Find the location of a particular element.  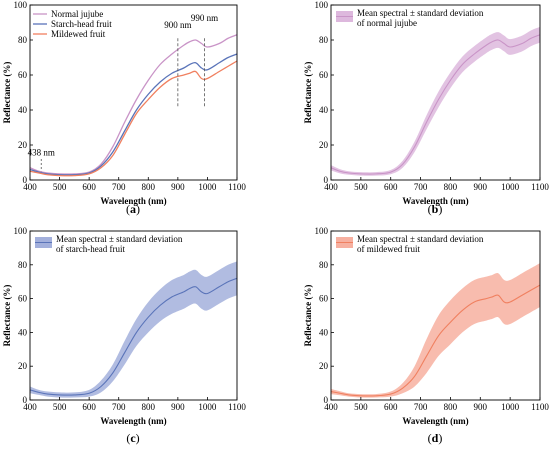

legend-label-2: of mildewed fruit is located at coordinates (388, 249).